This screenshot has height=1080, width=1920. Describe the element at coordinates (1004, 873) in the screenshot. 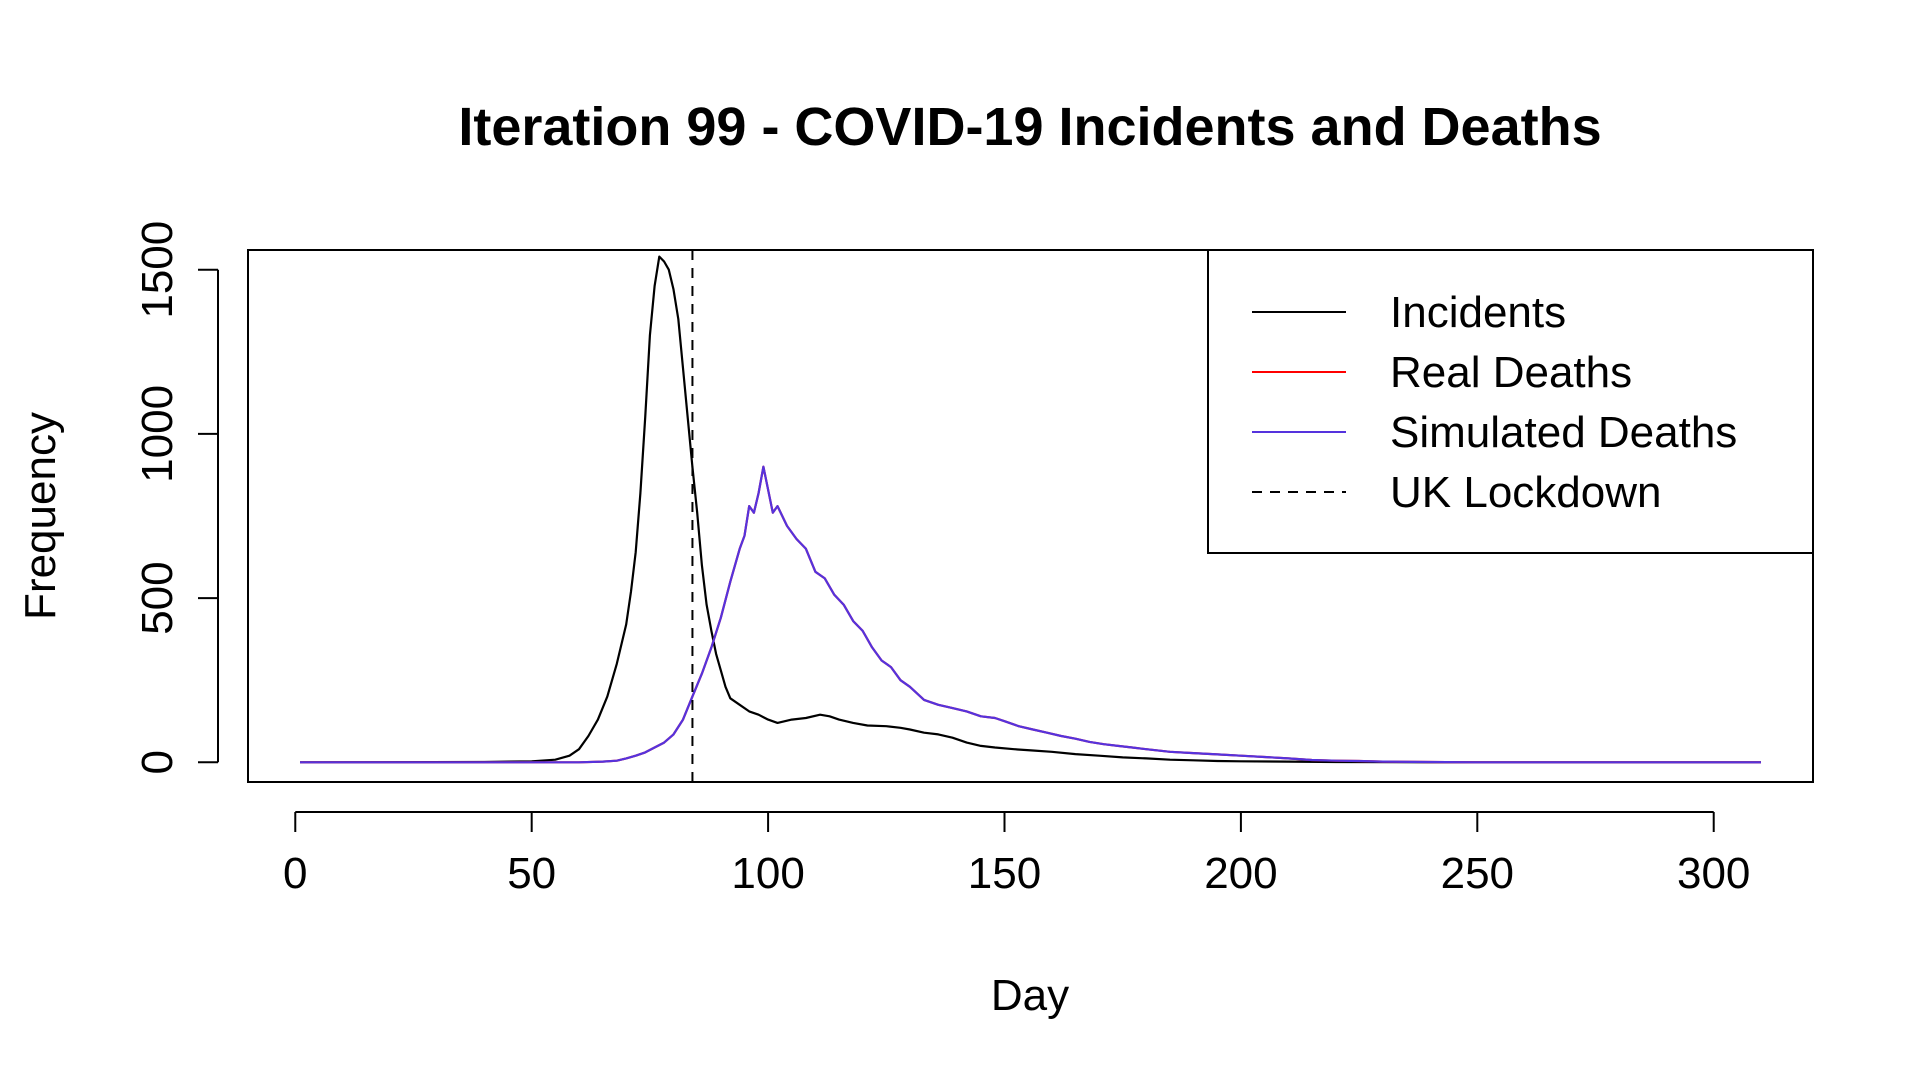

I see `x-tick-label: 150` at that location.